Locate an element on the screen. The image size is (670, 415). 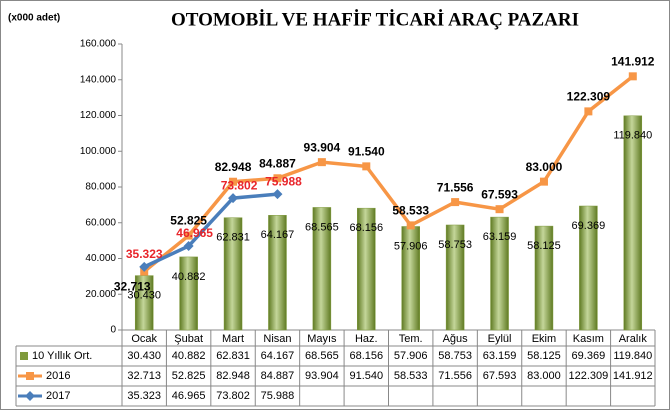
data-label: 141.912 is located at coordinates (633, 62).